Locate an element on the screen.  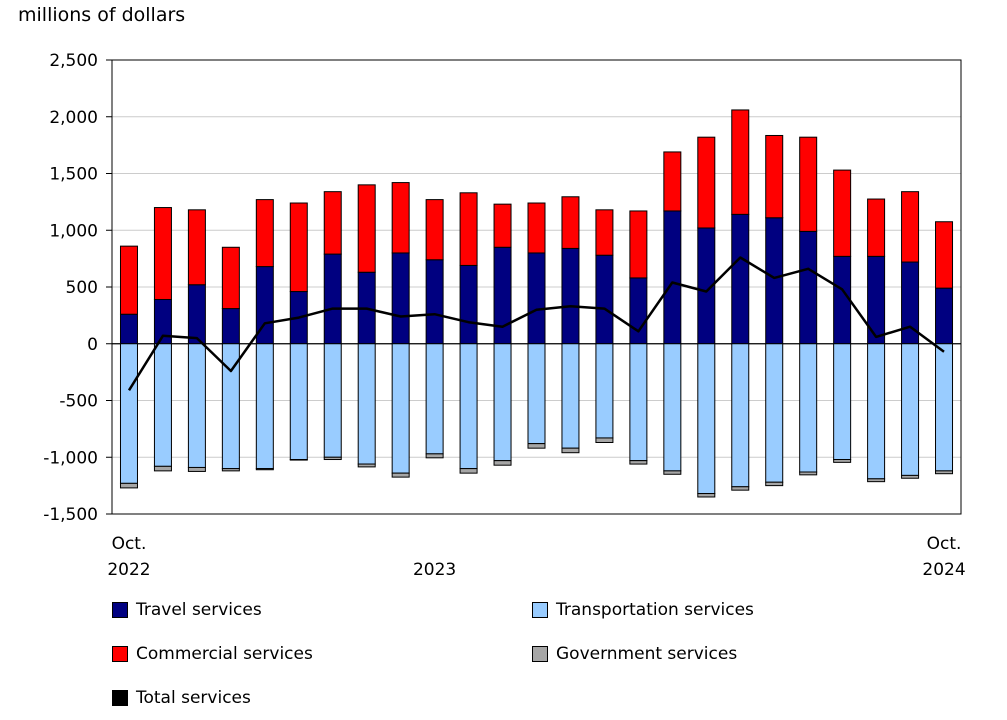
legend-item-commercial: Commercial services is located at coordinates (212, 654).